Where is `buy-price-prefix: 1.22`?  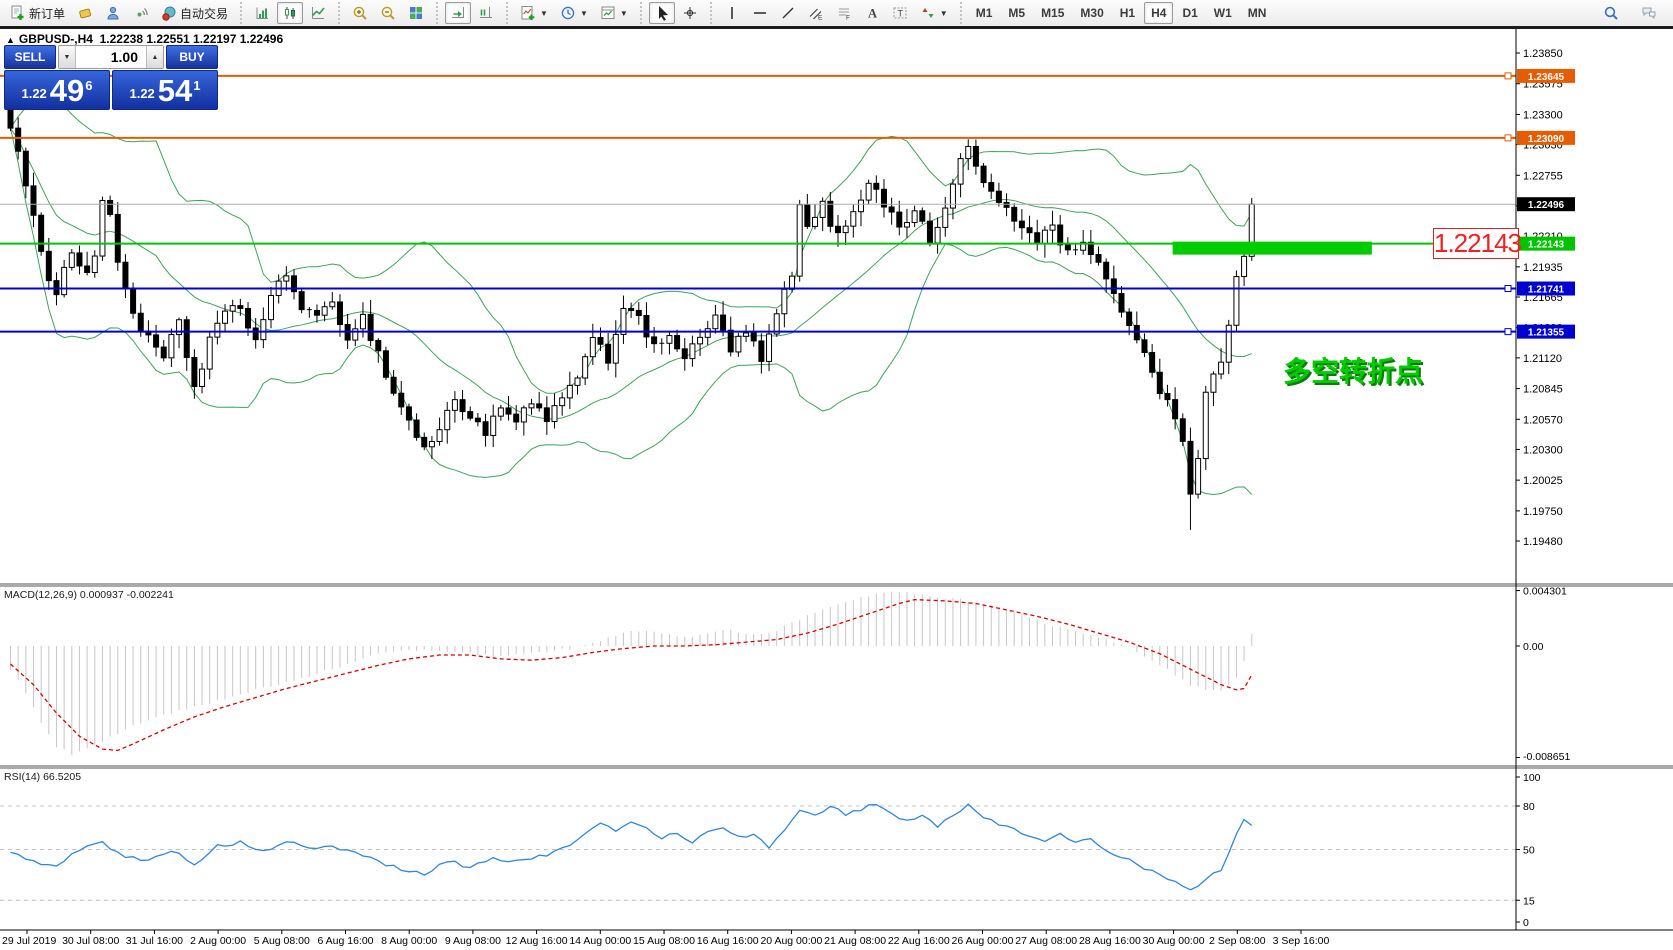 buy-price-prefix: 1.22 is located at coordinates (142, 93).